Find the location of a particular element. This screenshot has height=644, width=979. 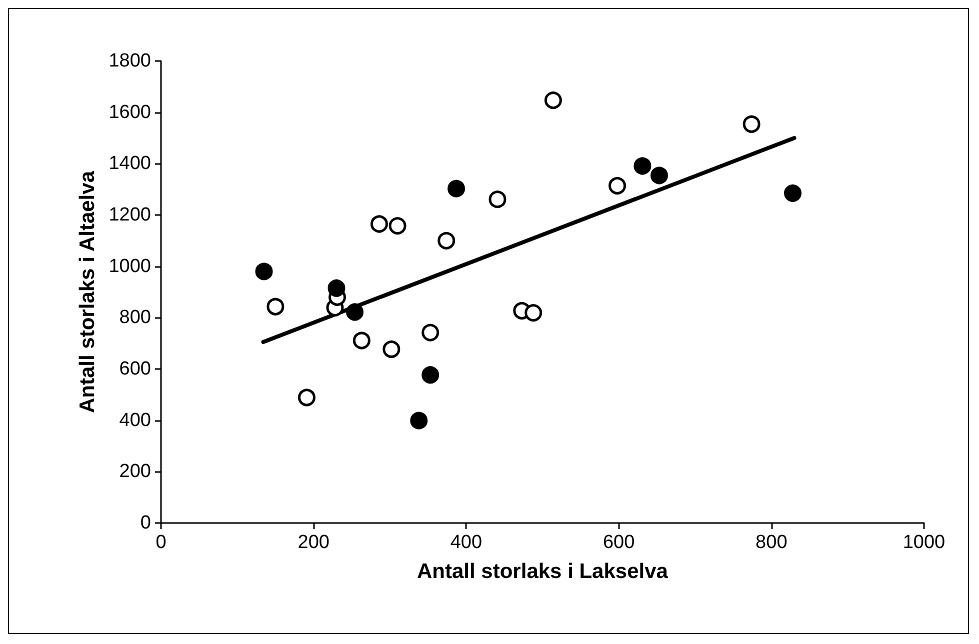

y-tick-label: 600 is located at coordinates (135, 369).